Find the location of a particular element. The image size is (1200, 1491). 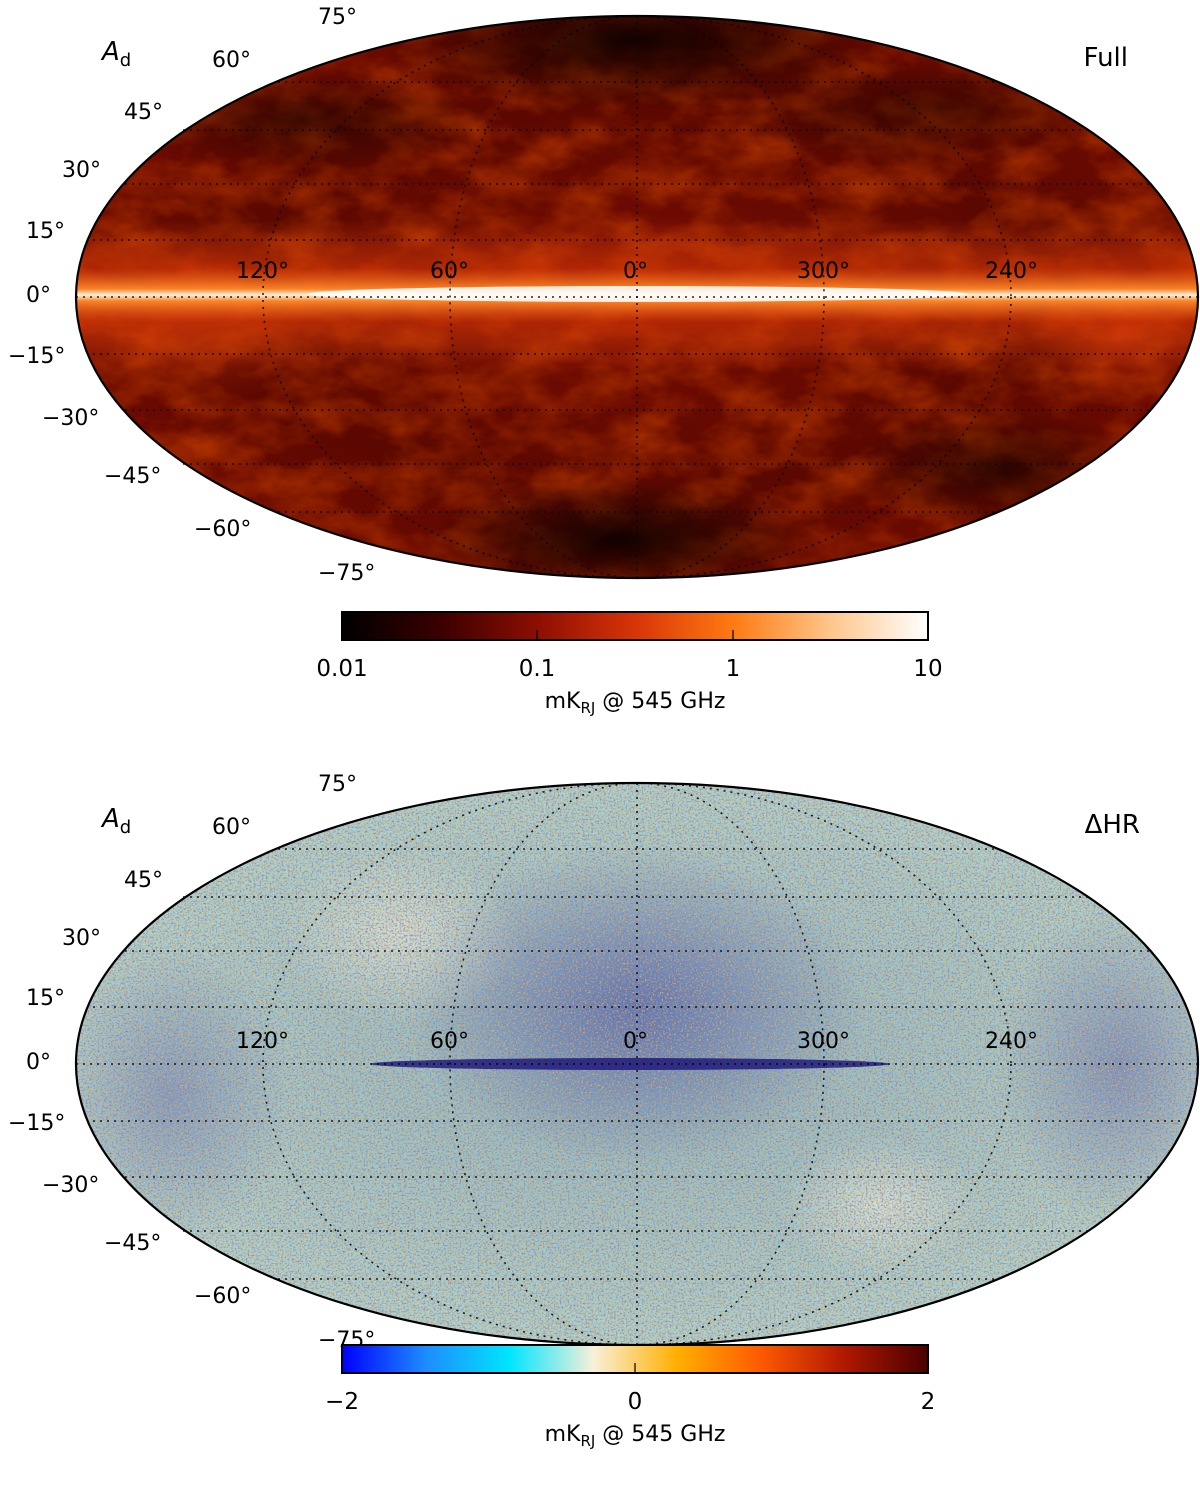

diff-lon-labels: 120° 60° 0° 300° 240° is located at coordinates (637, 1041).